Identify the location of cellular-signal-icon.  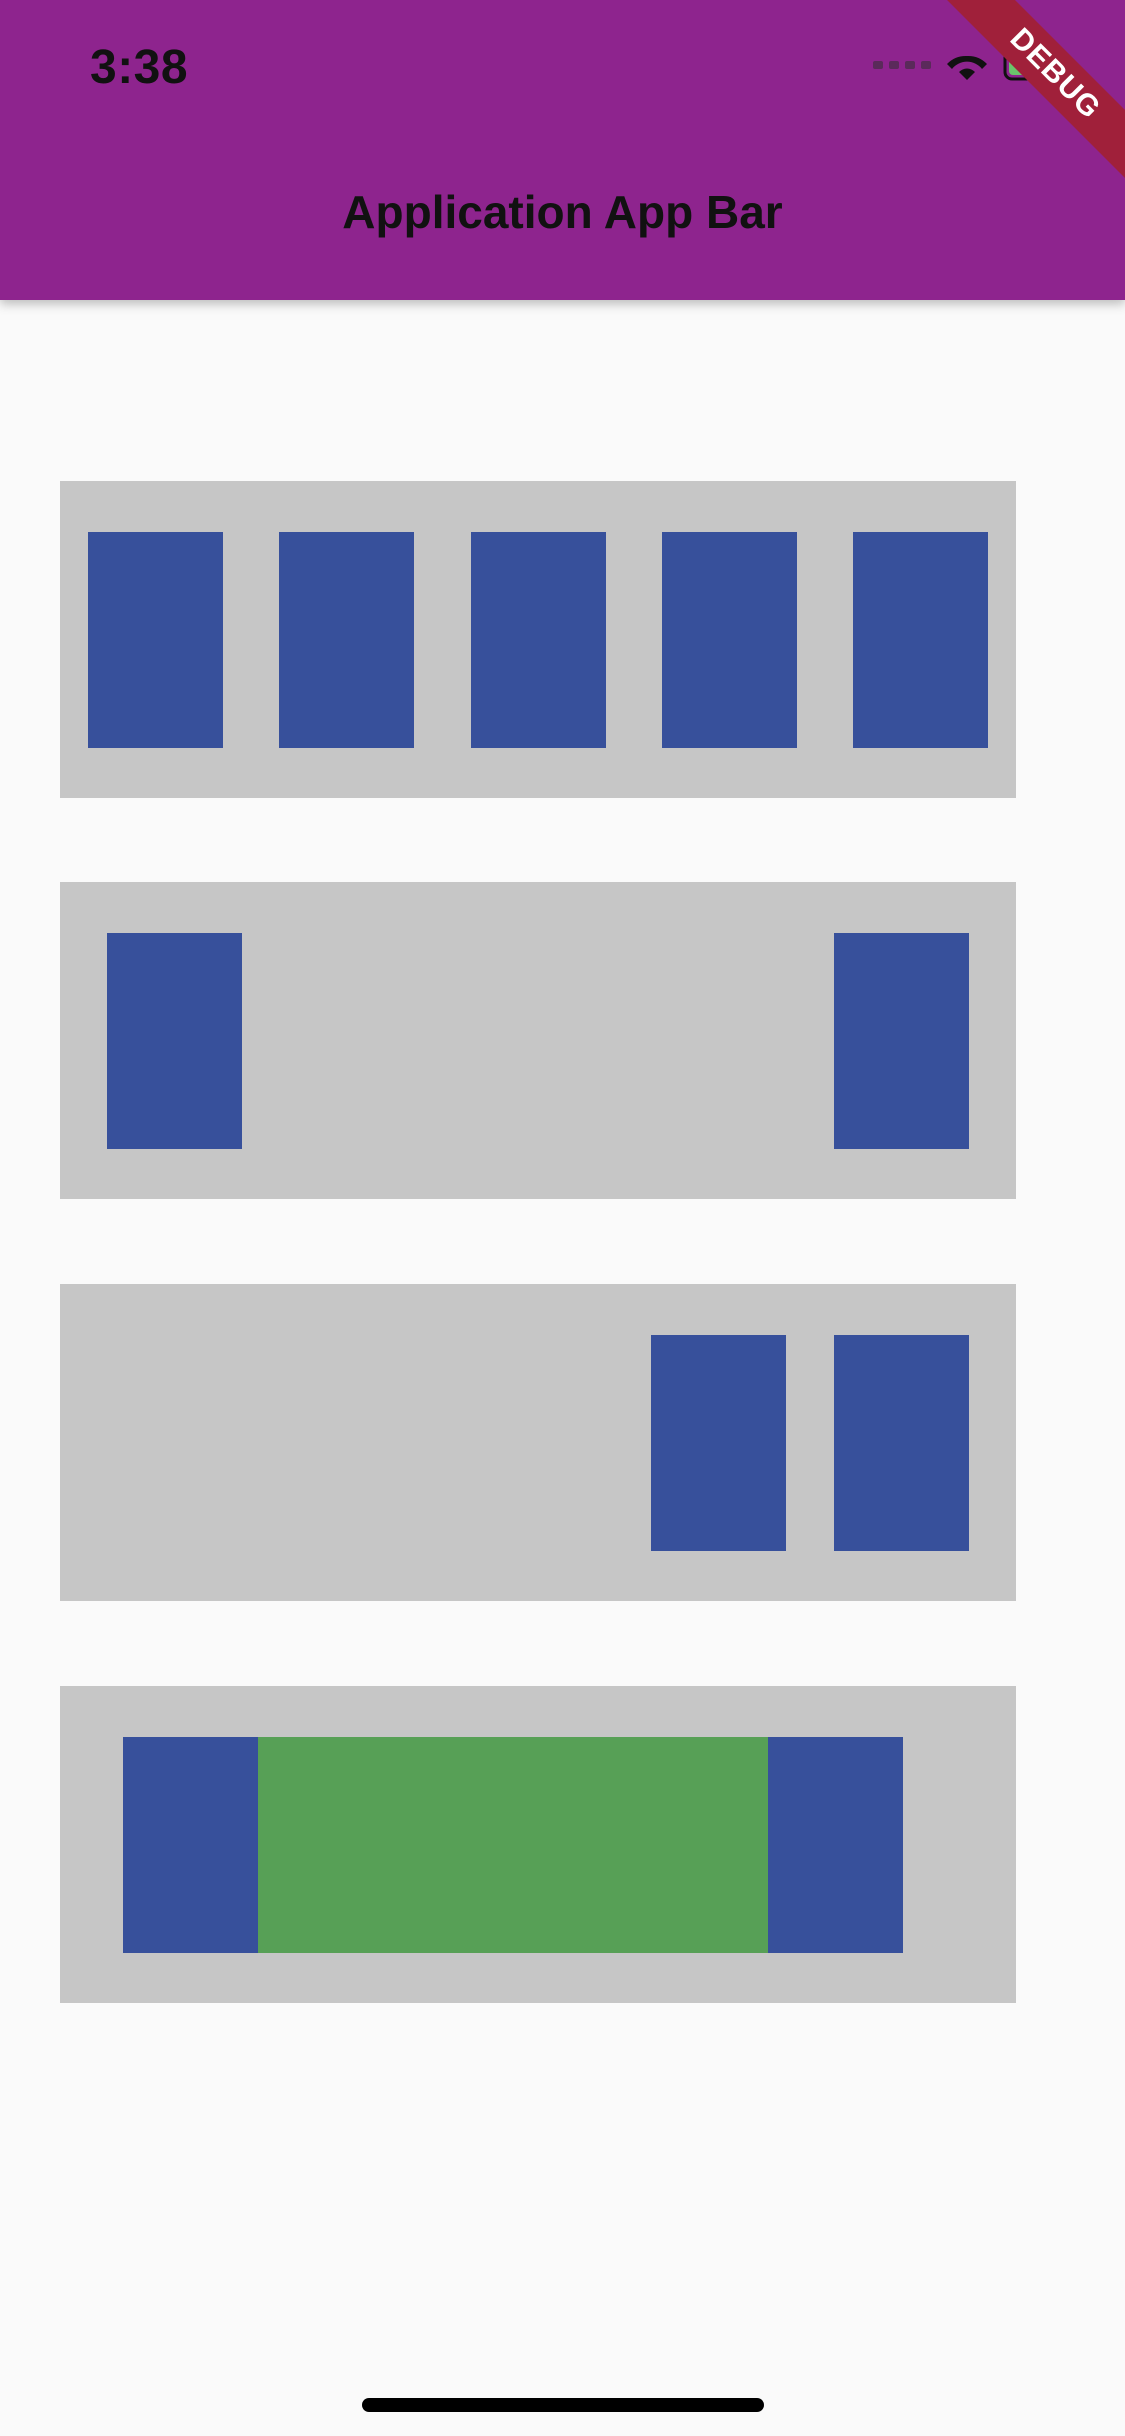
(902, 65).